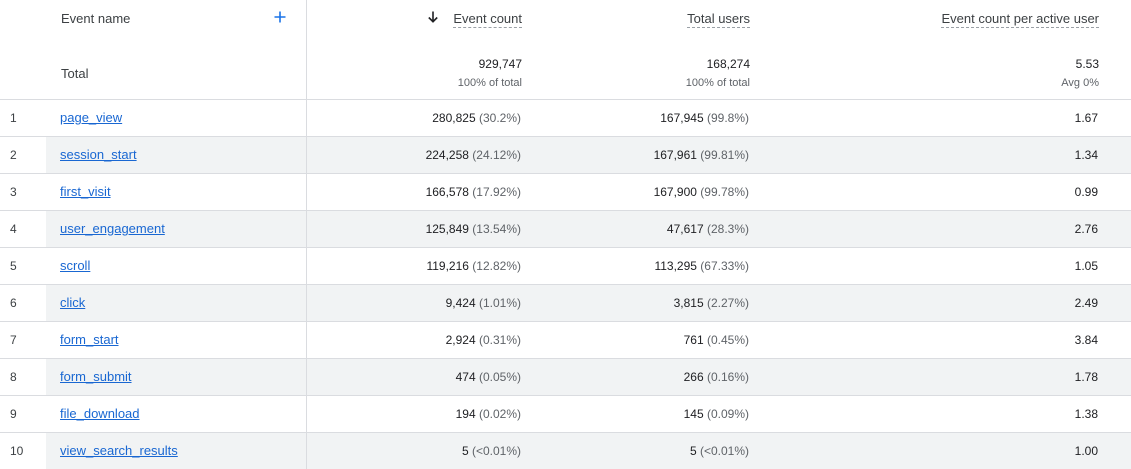 This screenshot has width=1131, height=469. I want to click on event-count-column-title: Event count, so click(487, 19).